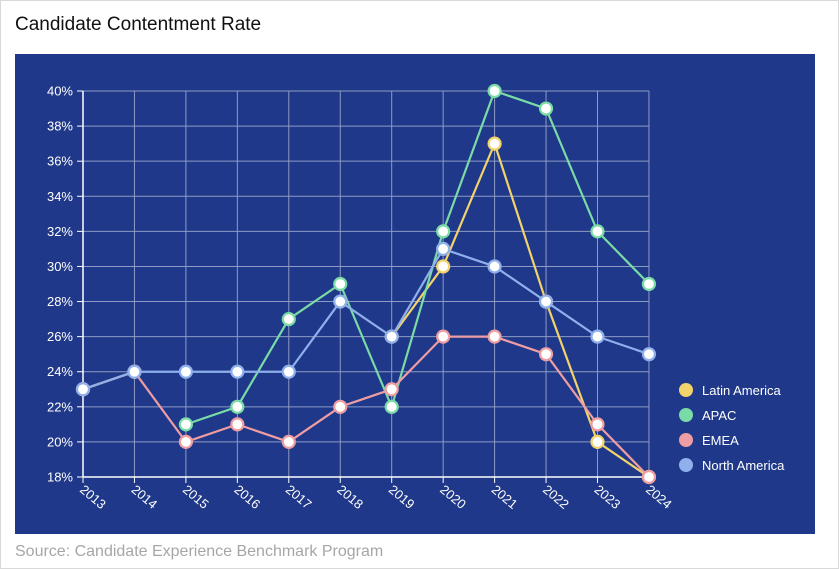 The width and height of the screenshot is (839, 569). What do you see at coordinates (60, 231) in the screenshot?
I see `y-tick-label: 32%` at bounding box center [60, 231].